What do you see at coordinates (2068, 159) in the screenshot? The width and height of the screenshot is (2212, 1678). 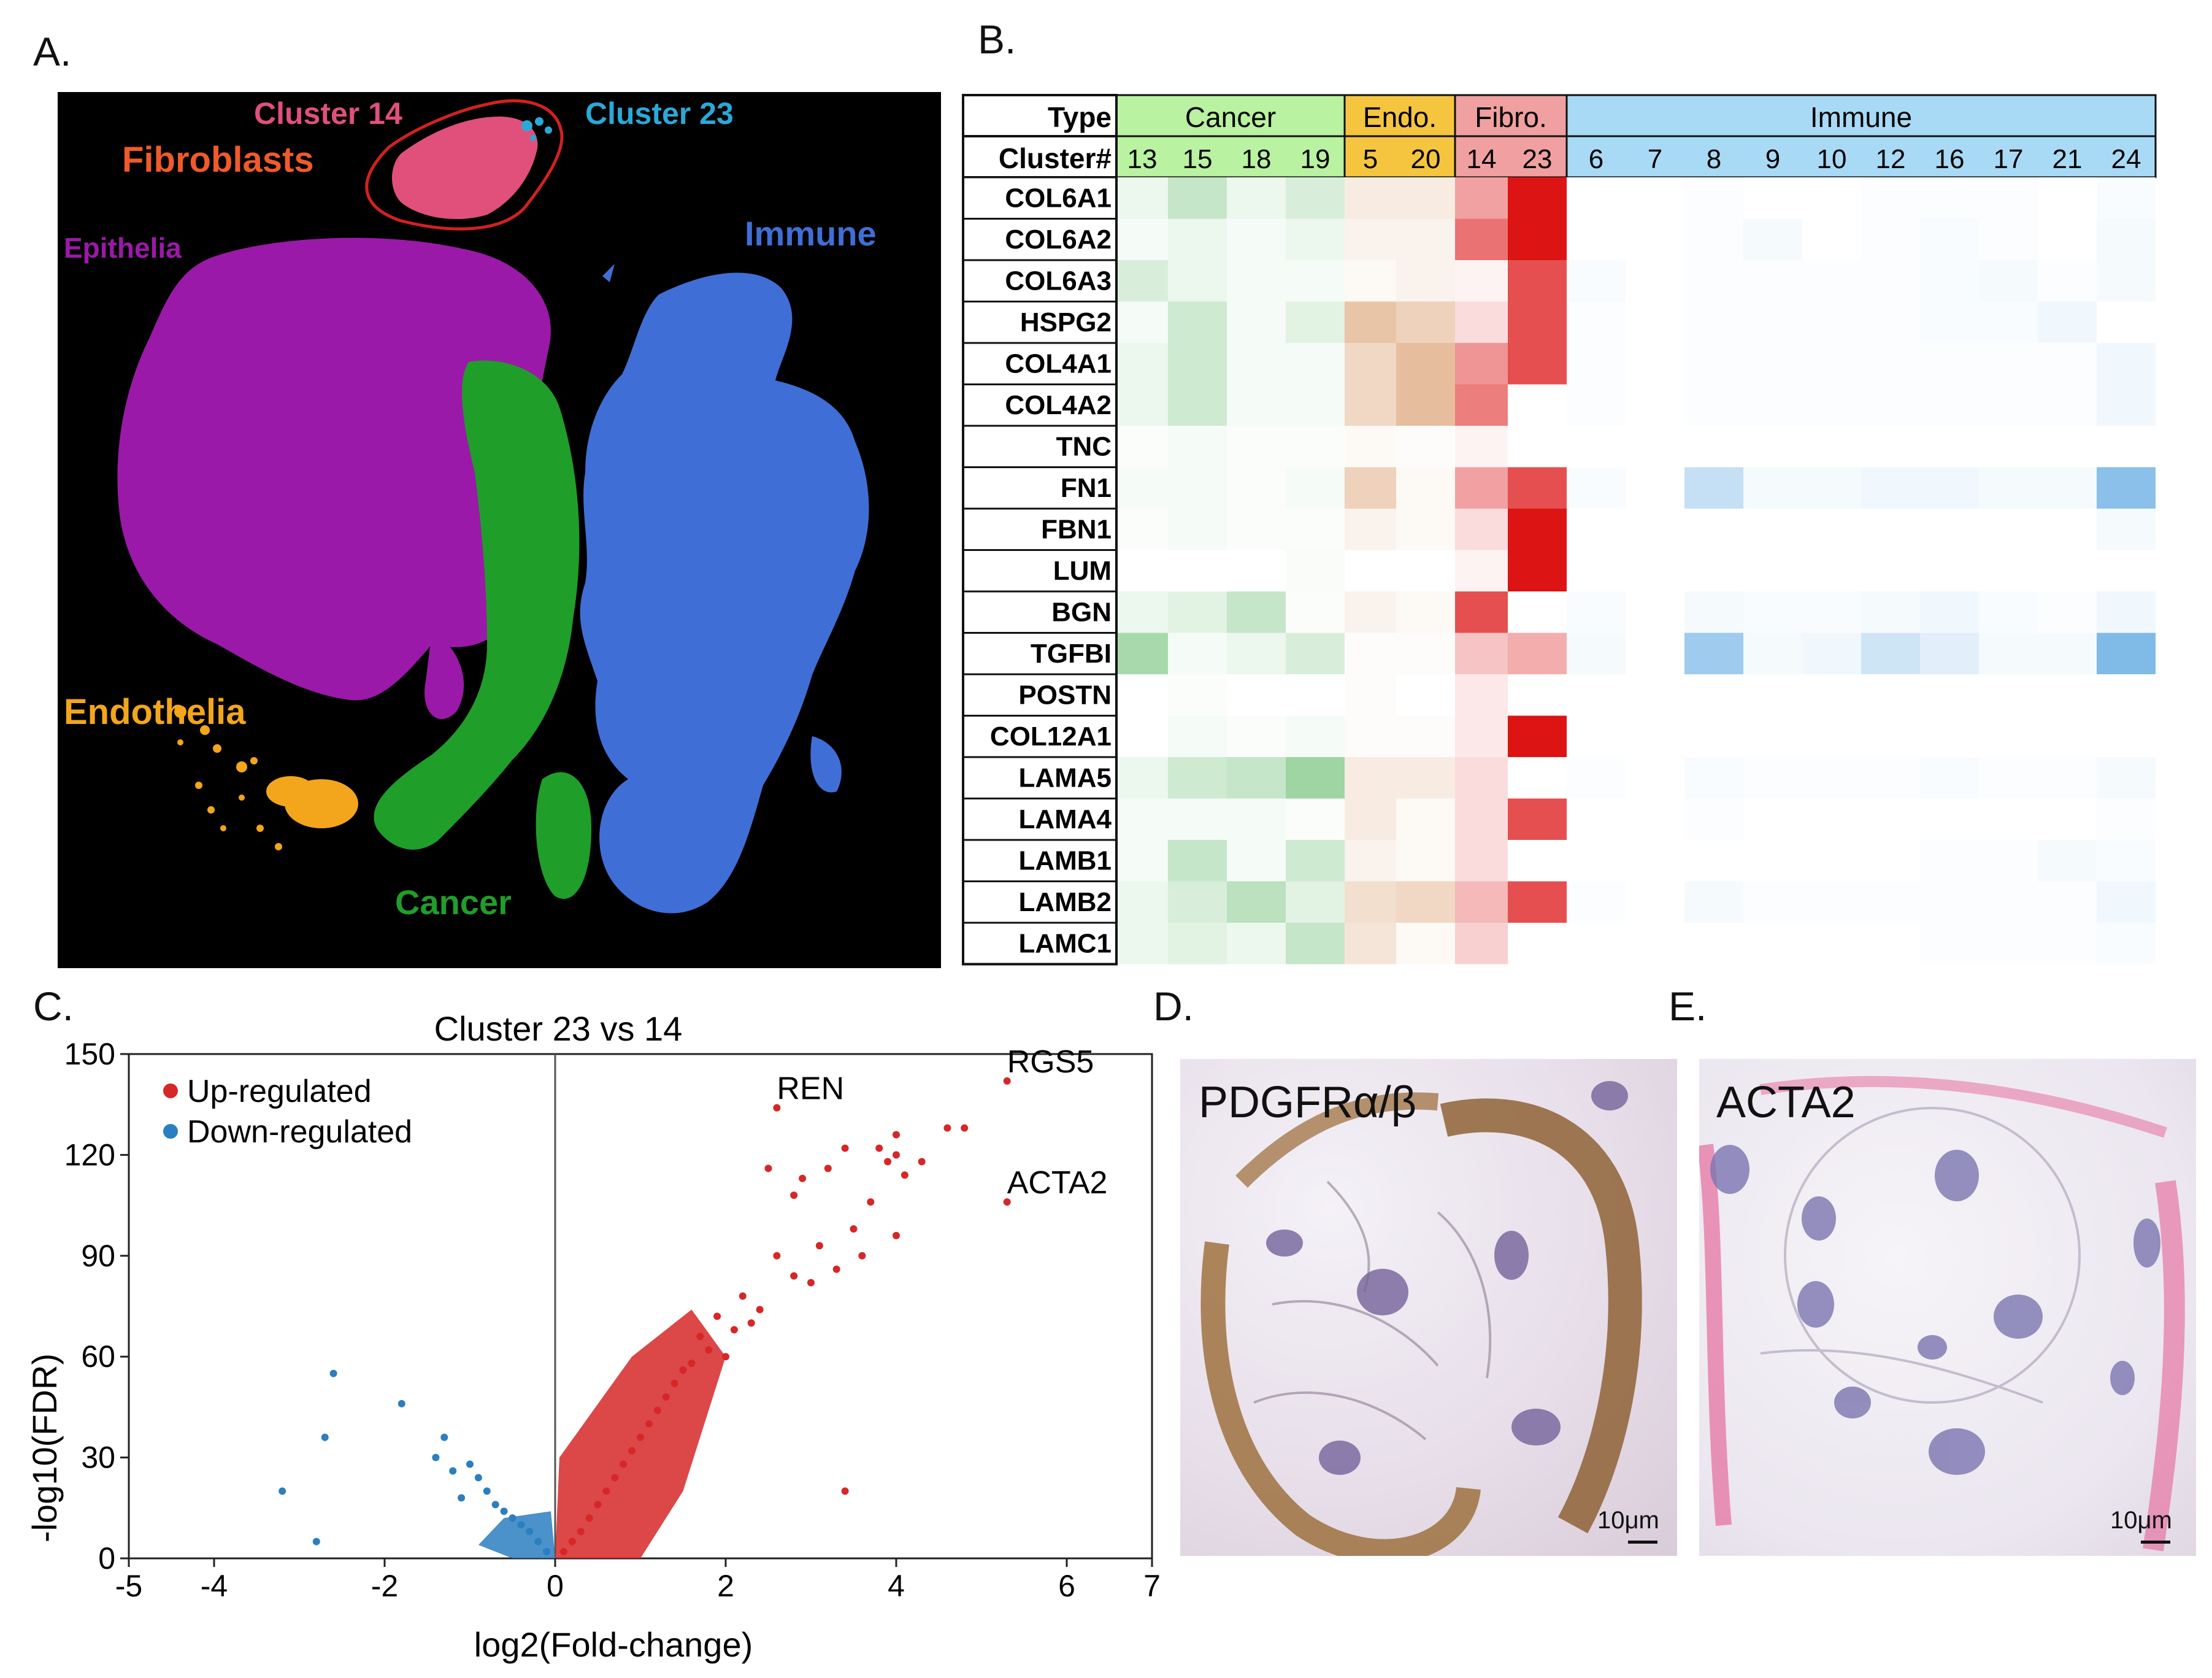 I see `cluster-number: 21` at bounding box center [2068, 159].